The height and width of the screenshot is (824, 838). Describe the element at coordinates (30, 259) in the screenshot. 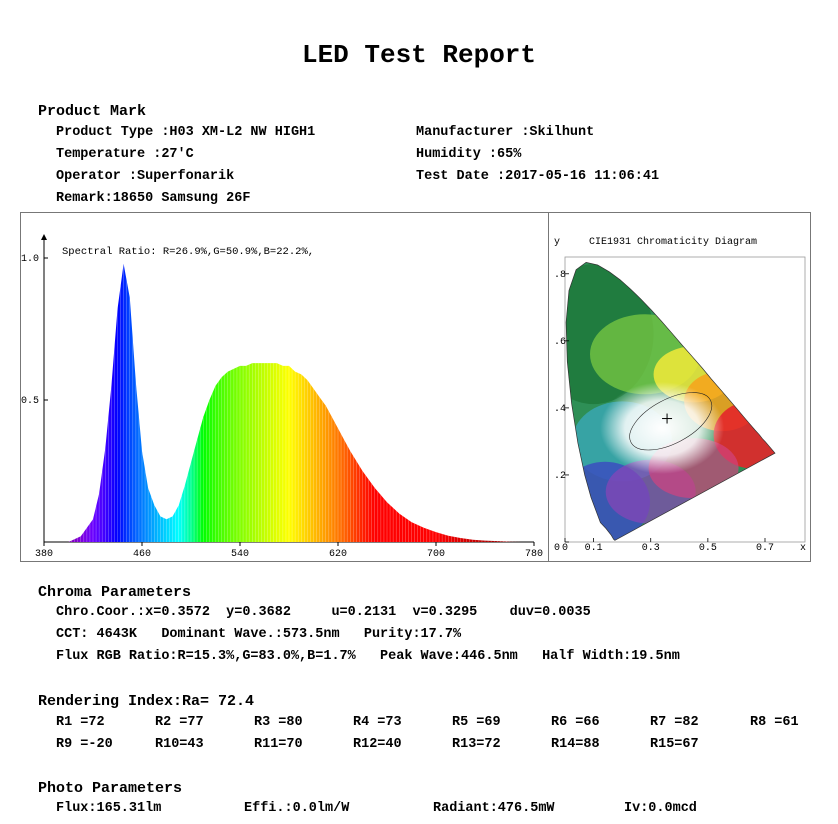

I see `y-tick-label: 1.0` at that location.